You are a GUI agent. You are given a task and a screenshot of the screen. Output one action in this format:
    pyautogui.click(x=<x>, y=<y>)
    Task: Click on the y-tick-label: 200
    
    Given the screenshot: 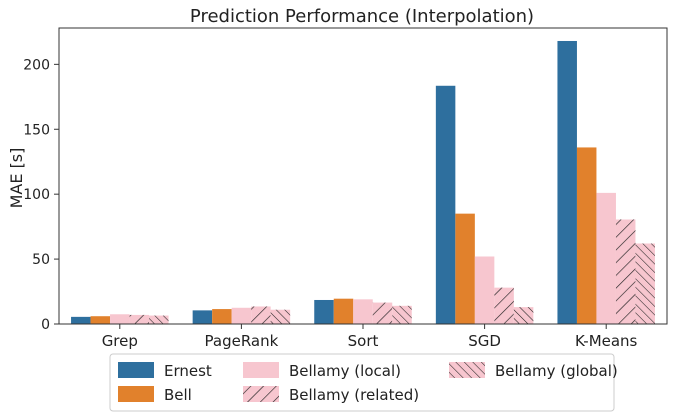 What is the action you would take?
    pyautogui.click(x=36, y=65)
    